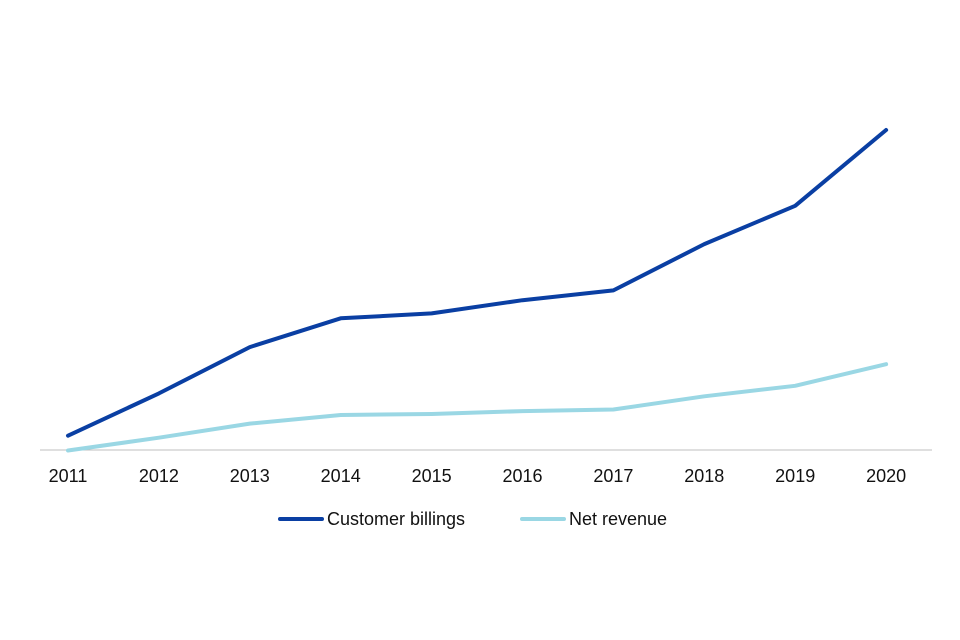  I want to click on legend-item: Net revenue, so click(593, 519).